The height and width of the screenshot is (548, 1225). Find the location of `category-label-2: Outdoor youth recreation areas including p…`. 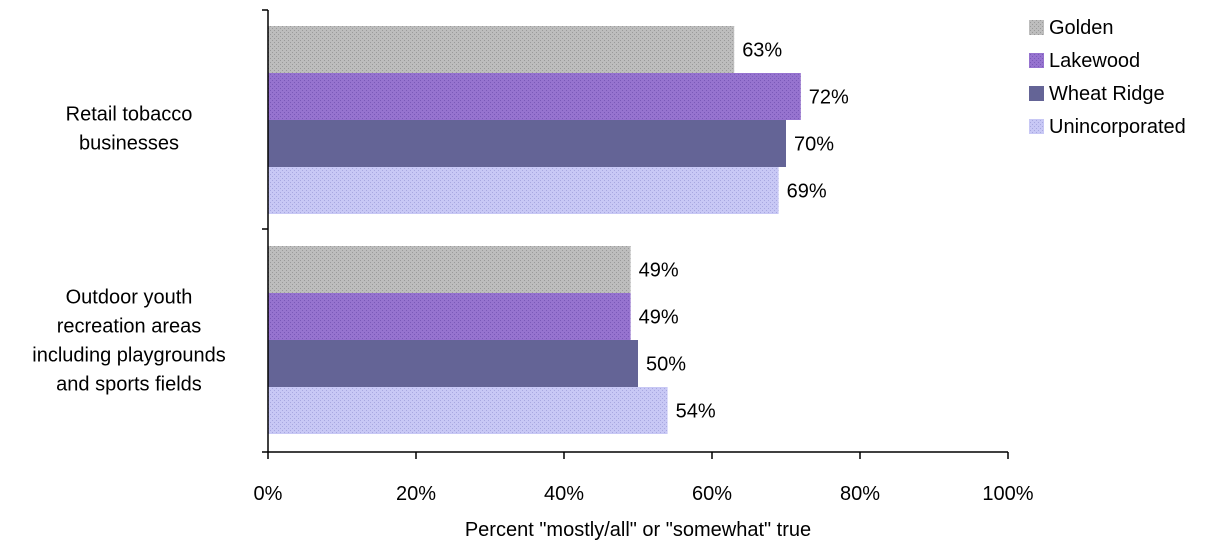

category-label-2: Outdoor youth recreation areas including p… is located at coordinates (128, 341).